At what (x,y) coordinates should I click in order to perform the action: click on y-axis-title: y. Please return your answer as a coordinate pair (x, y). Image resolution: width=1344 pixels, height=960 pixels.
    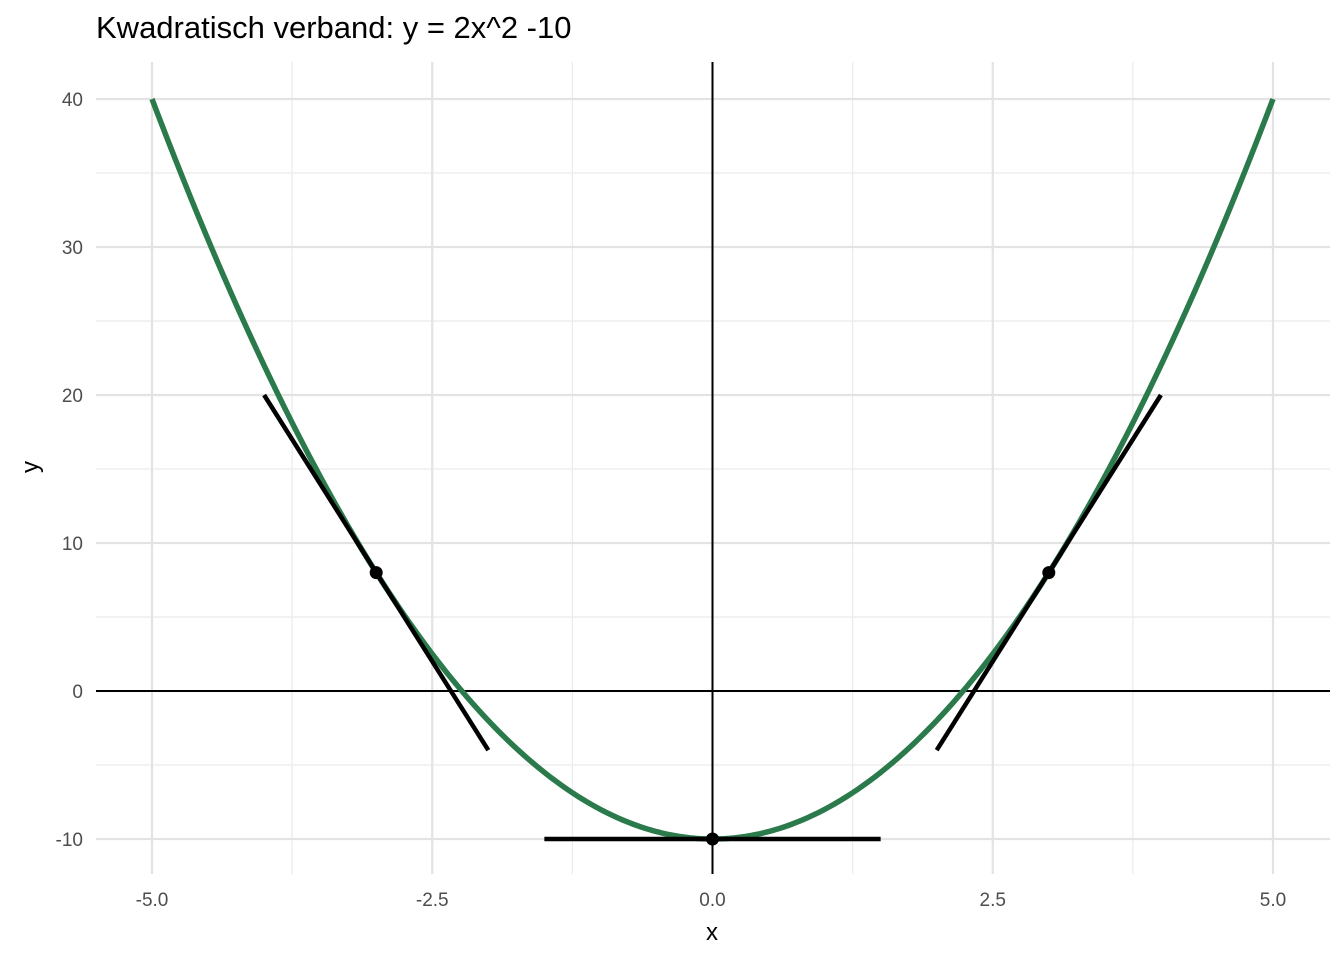
    Looking at the image, I should click on (30, 467).